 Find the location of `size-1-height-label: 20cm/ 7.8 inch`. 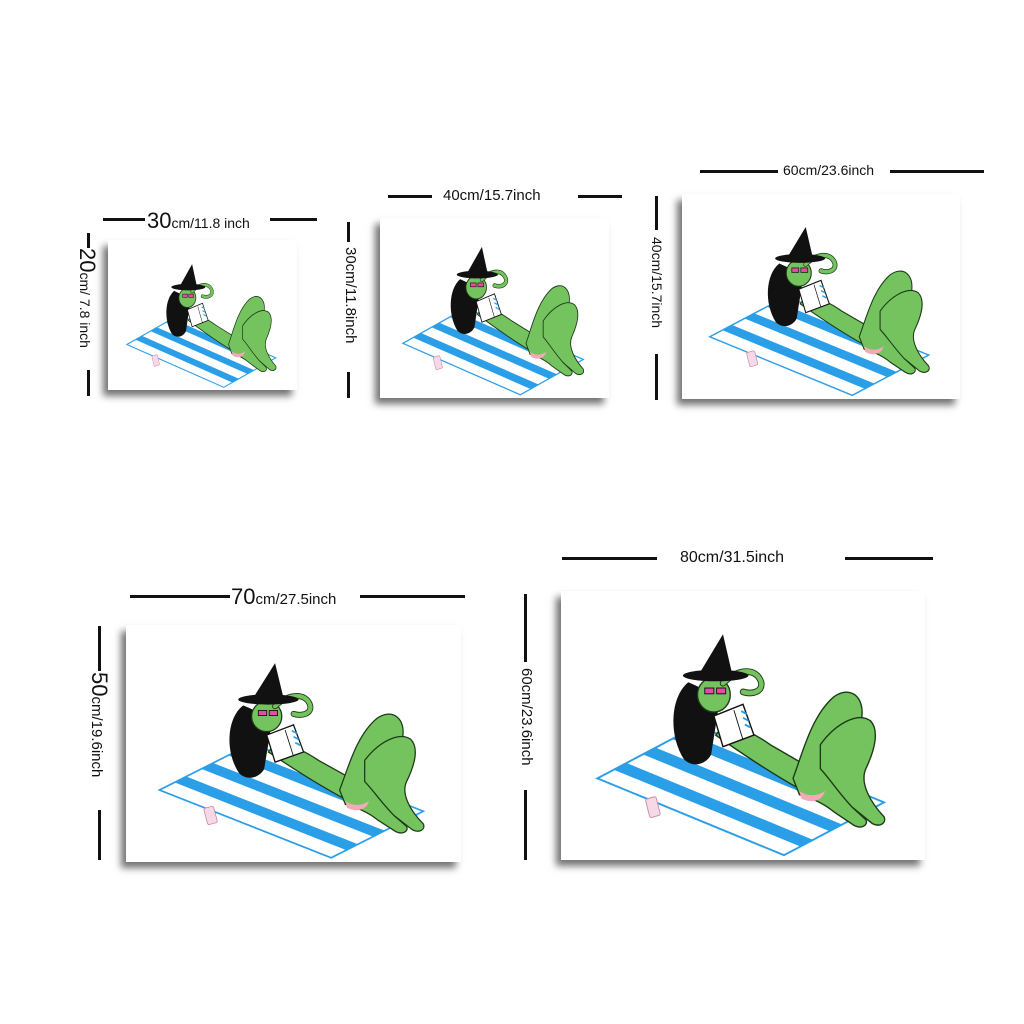

size-1-height-label: 20cm/ 7.8 inch is located at coordinates (87, 298).